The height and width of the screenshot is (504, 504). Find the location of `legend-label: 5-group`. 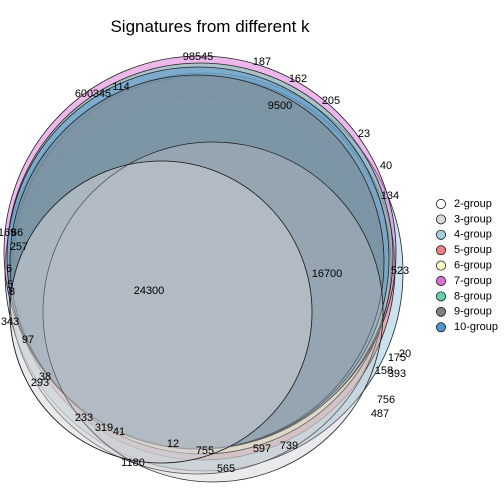

legend-label: 5-group is located at coordinates (473, 250).